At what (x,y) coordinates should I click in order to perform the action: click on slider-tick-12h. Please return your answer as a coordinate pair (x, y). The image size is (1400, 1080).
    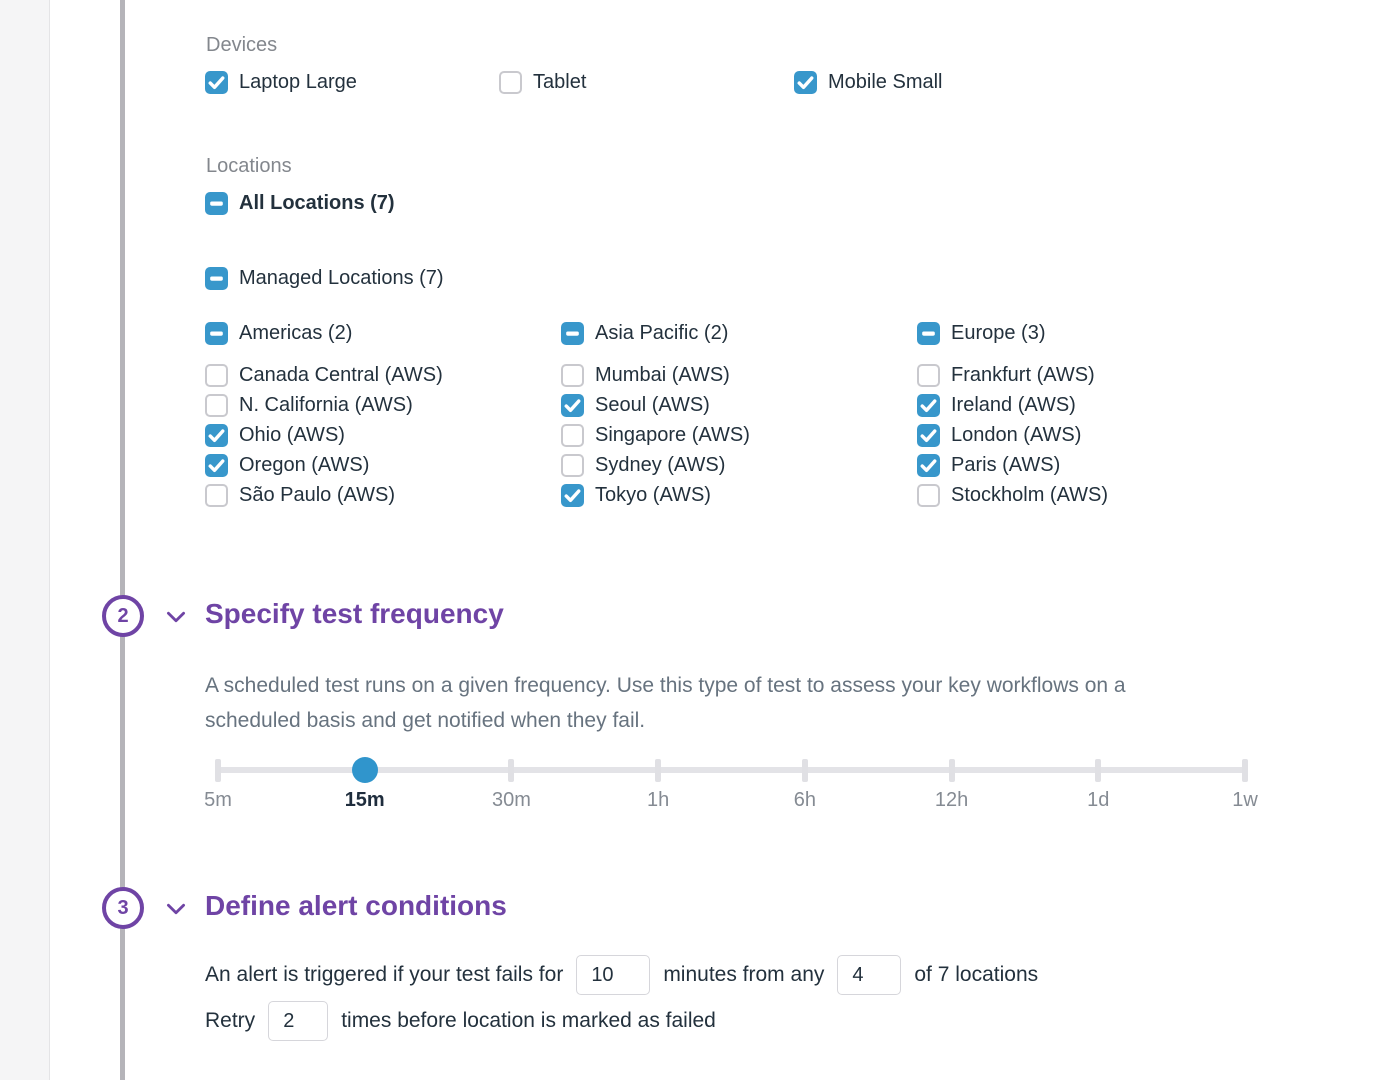
    Looking at the image, I should click on (951, 770).